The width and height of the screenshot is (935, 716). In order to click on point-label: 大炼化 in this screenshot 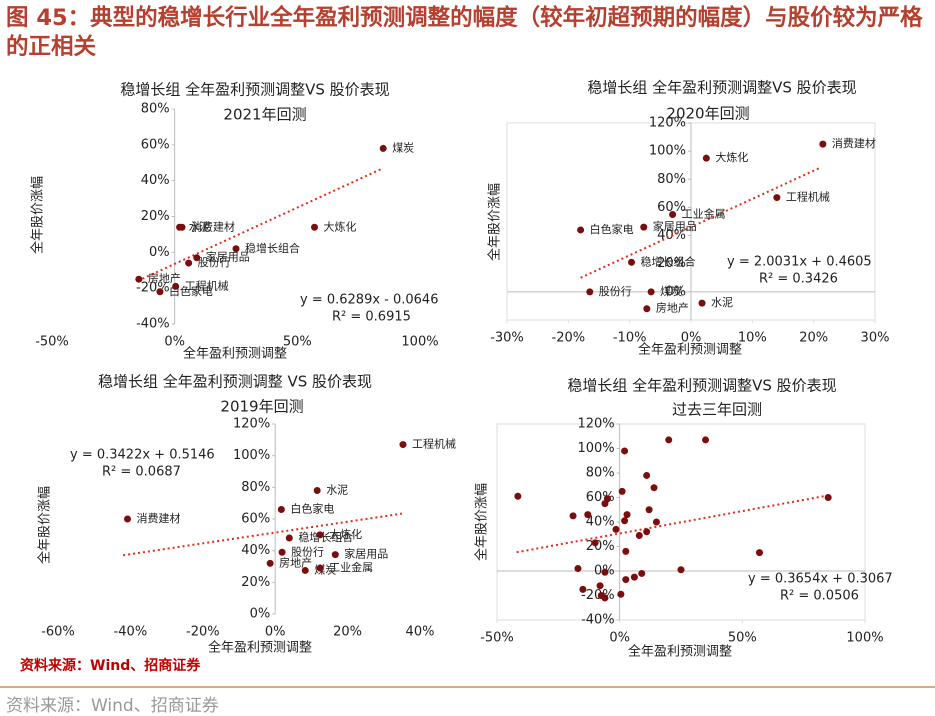, I will do `click(345, 534)`.